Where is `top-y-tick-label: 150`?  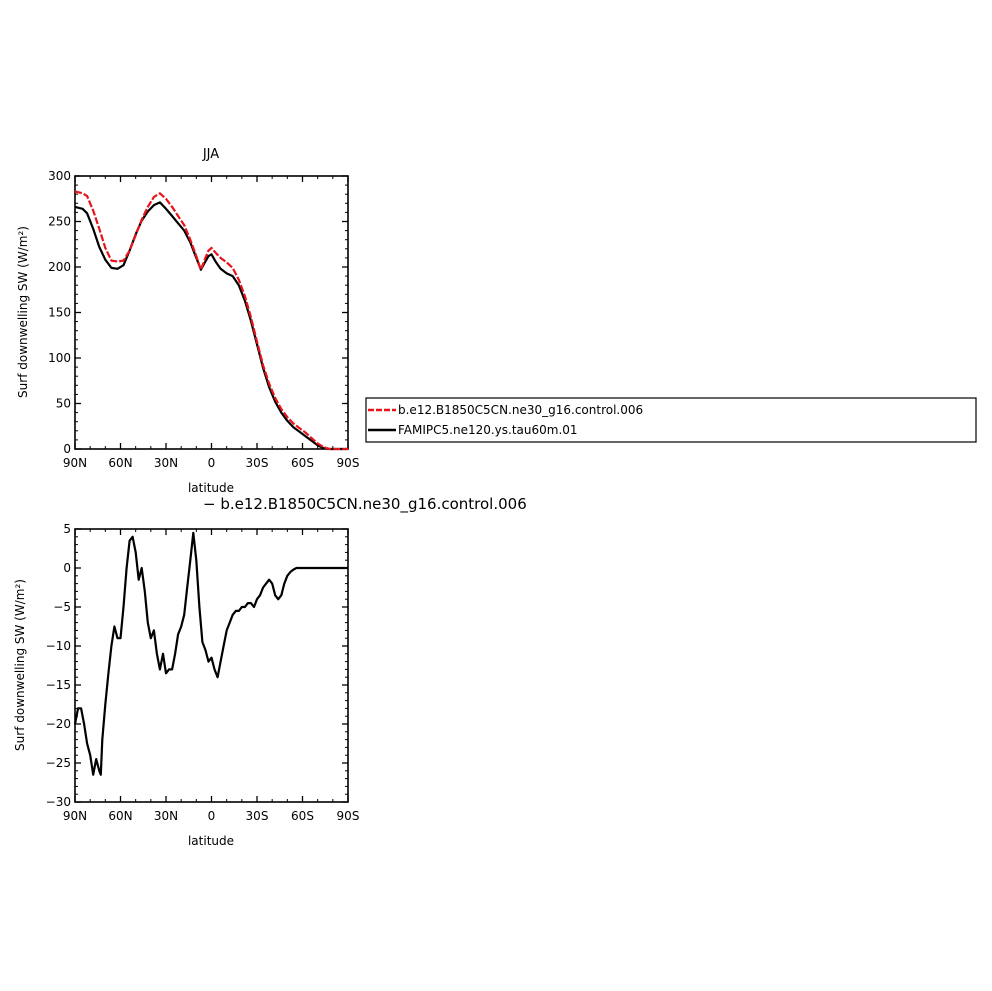
top-y-tick-label: 150 is located at coordinates (59, 313).